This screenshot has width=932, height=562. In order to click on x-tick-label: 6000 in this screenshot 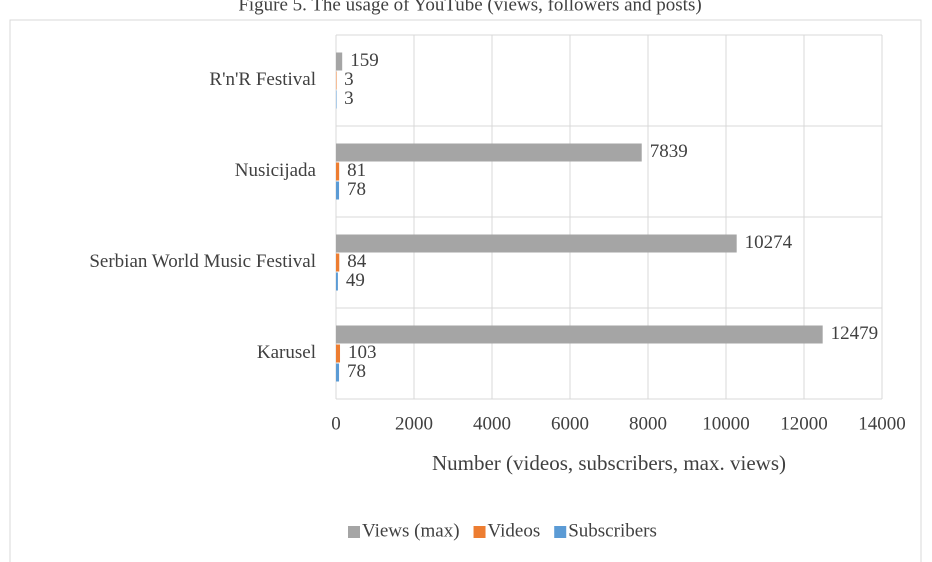, I will do `click(570, 423)`.